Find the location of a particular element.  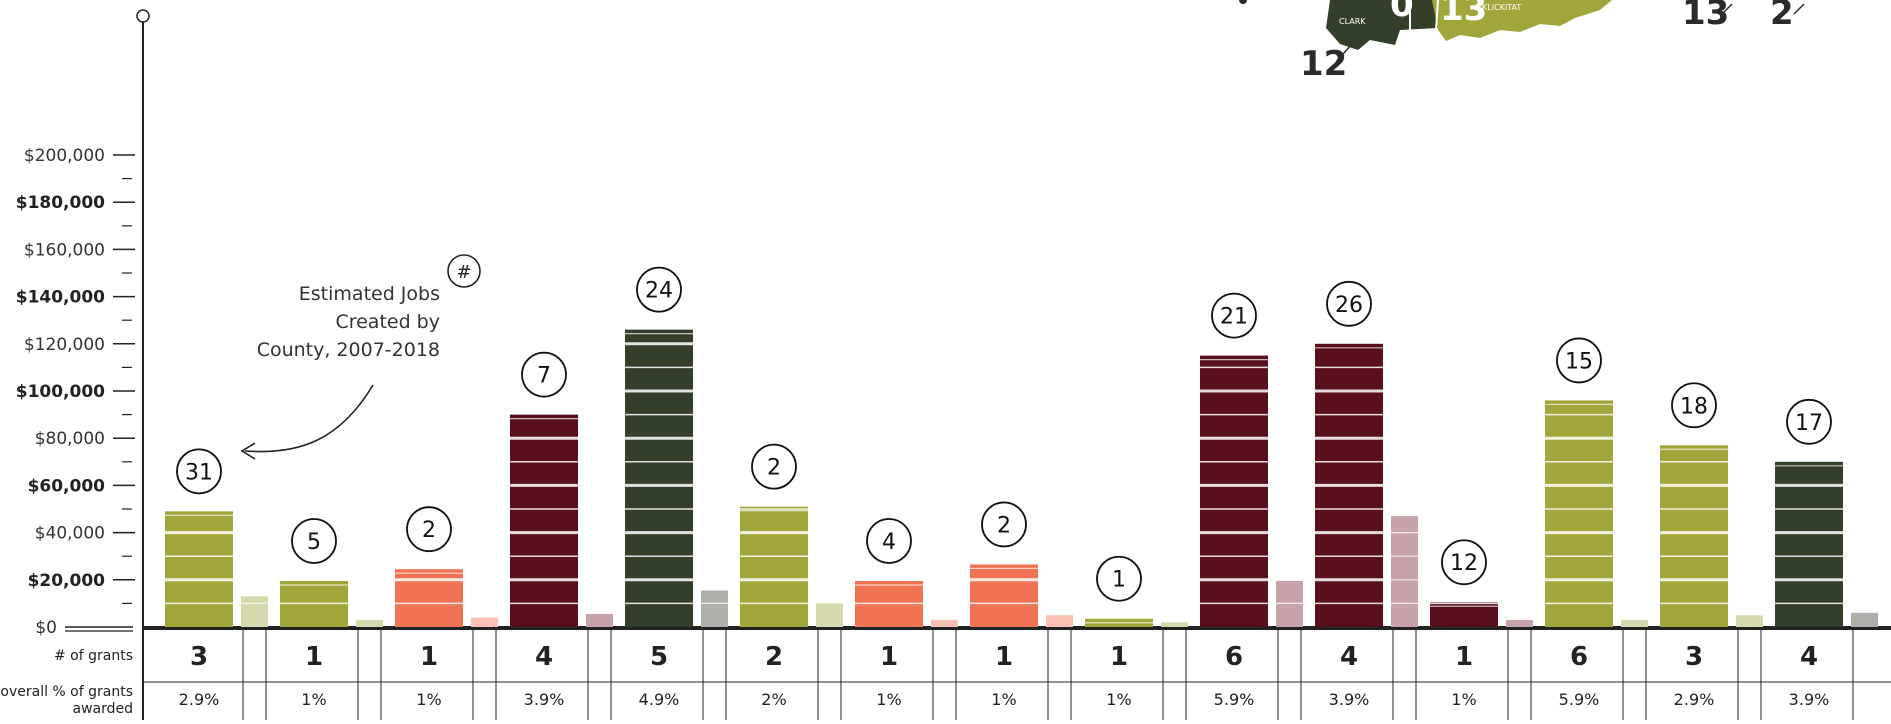

jobs-label: 17 is located at coordinates (1809, 423).